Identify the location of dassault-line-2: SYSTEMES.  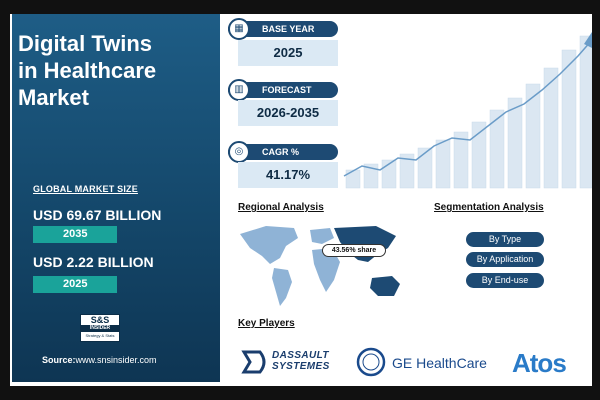
(301, 366).